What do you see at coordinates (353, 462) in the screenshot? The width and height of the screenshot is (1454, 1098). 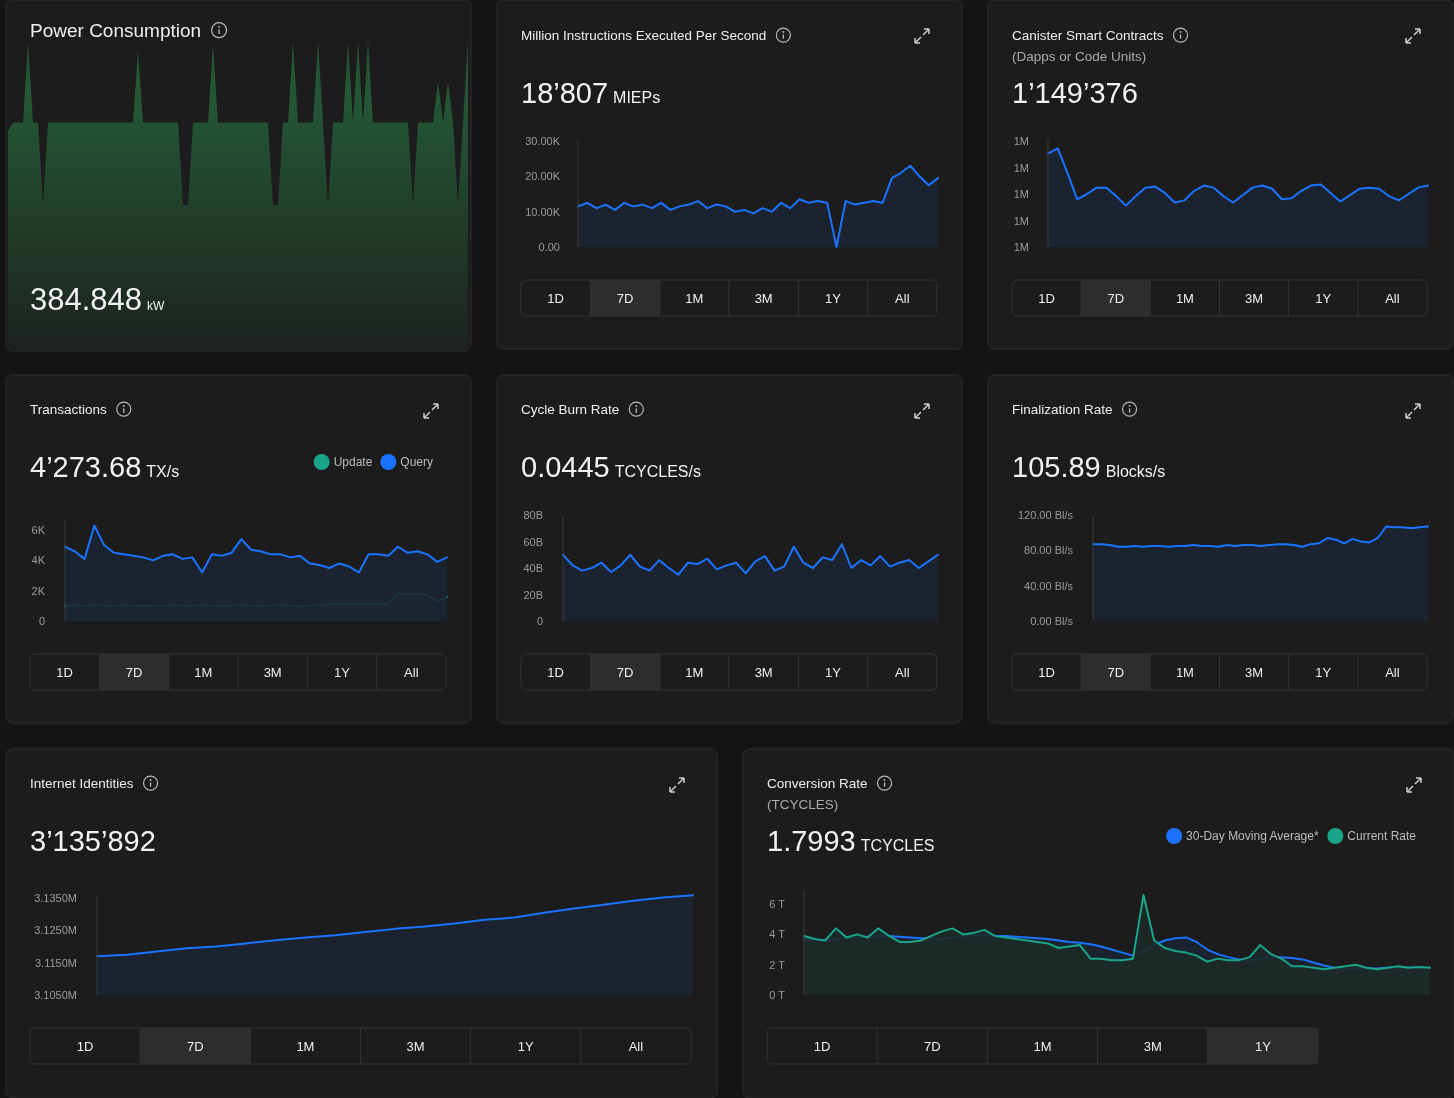 I see `legend-label: Update` at bounding box center [353, 462].